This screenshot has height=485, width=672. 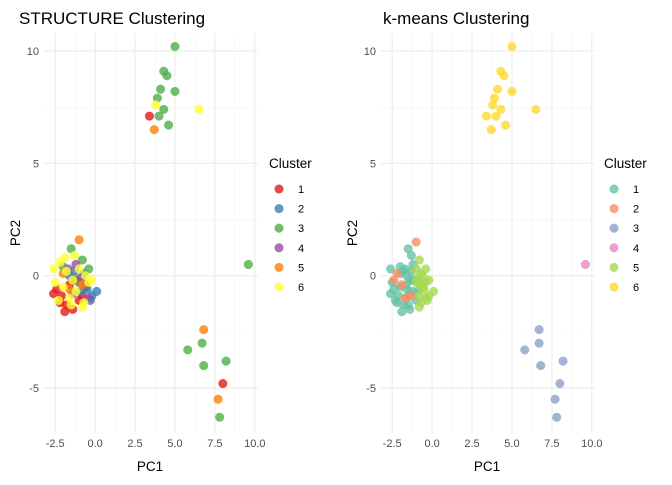 I want to click on x-tick-label: 7.5, so click(x=214, y=444).